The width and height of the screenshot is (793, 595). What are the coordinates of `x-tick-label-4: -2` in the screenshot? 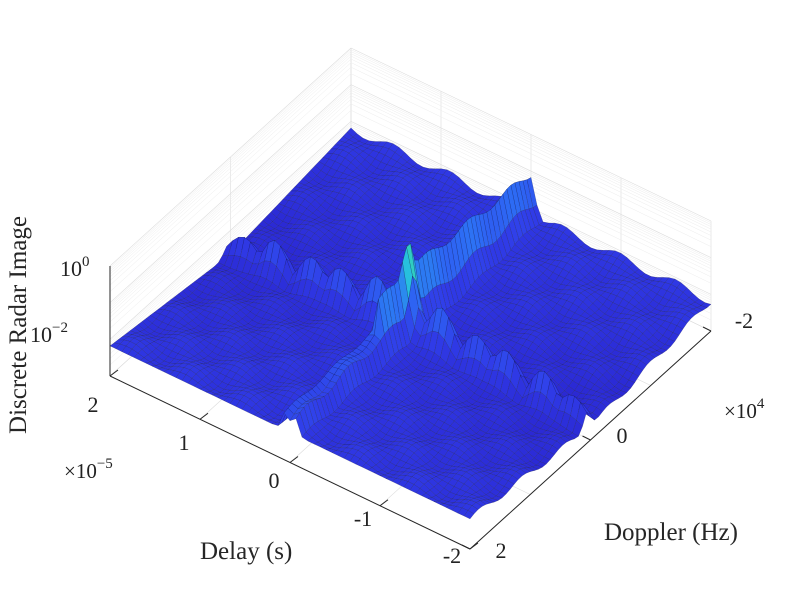 It's located at (452, 555).